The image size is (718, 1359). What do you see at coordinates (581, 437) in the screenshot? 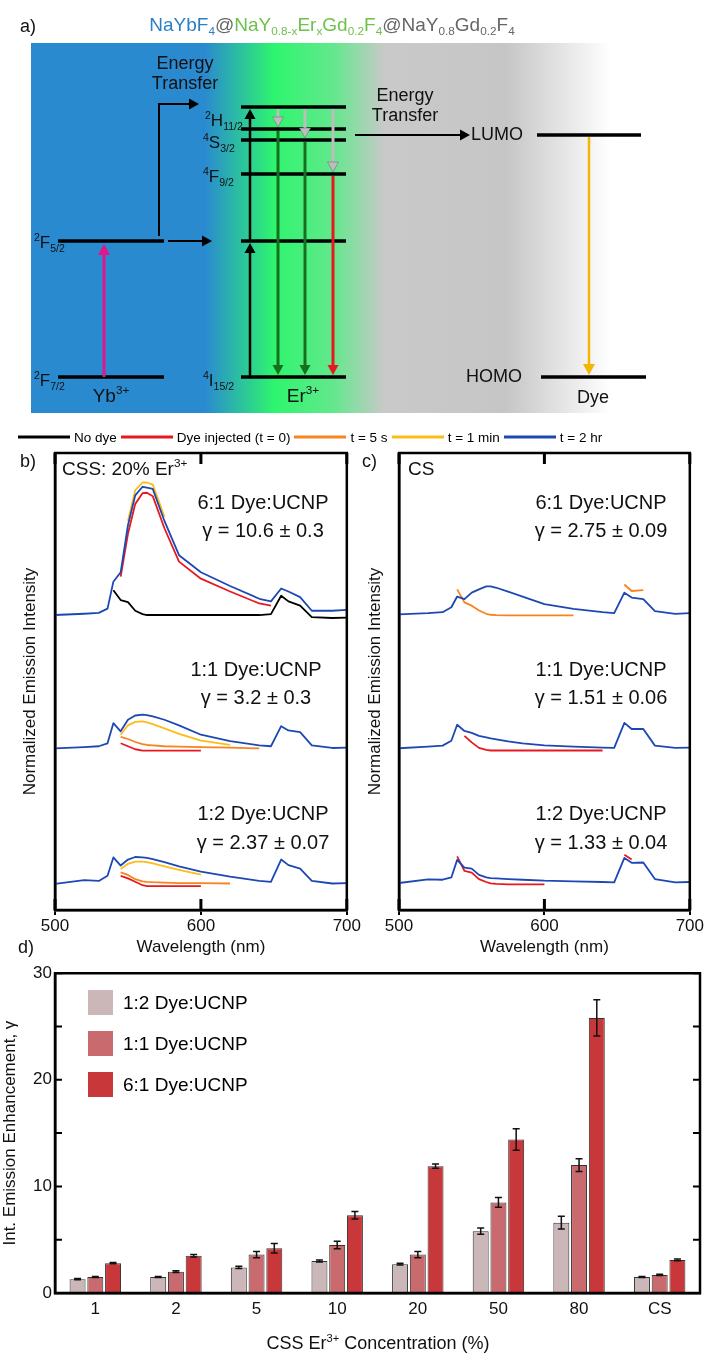
I see `legend-label: t = 2 hr` at bounding box center [581, 437].